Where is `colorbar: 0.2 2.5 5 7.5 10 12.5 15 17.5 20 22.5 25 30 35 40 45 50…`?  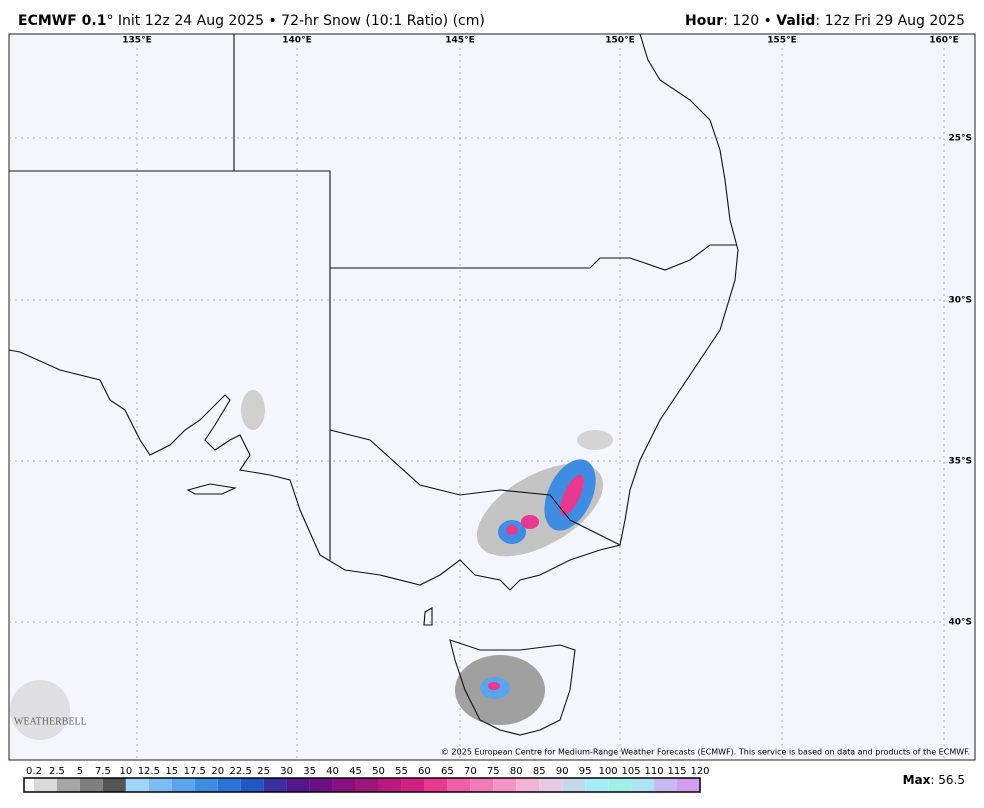
colorbar: 0.2 2.5 5 7.5 10 12.5 15 17.5 20 22.5 25 30 35 40 45 50… is located at coordinates (366, 779).